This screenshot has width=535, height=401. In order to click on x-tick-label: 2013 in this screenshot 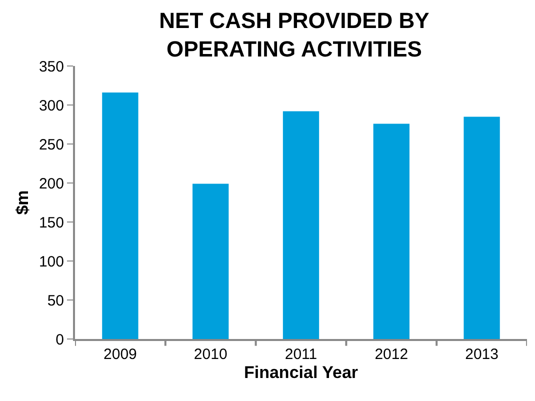, I will do `click(481, 354)`.